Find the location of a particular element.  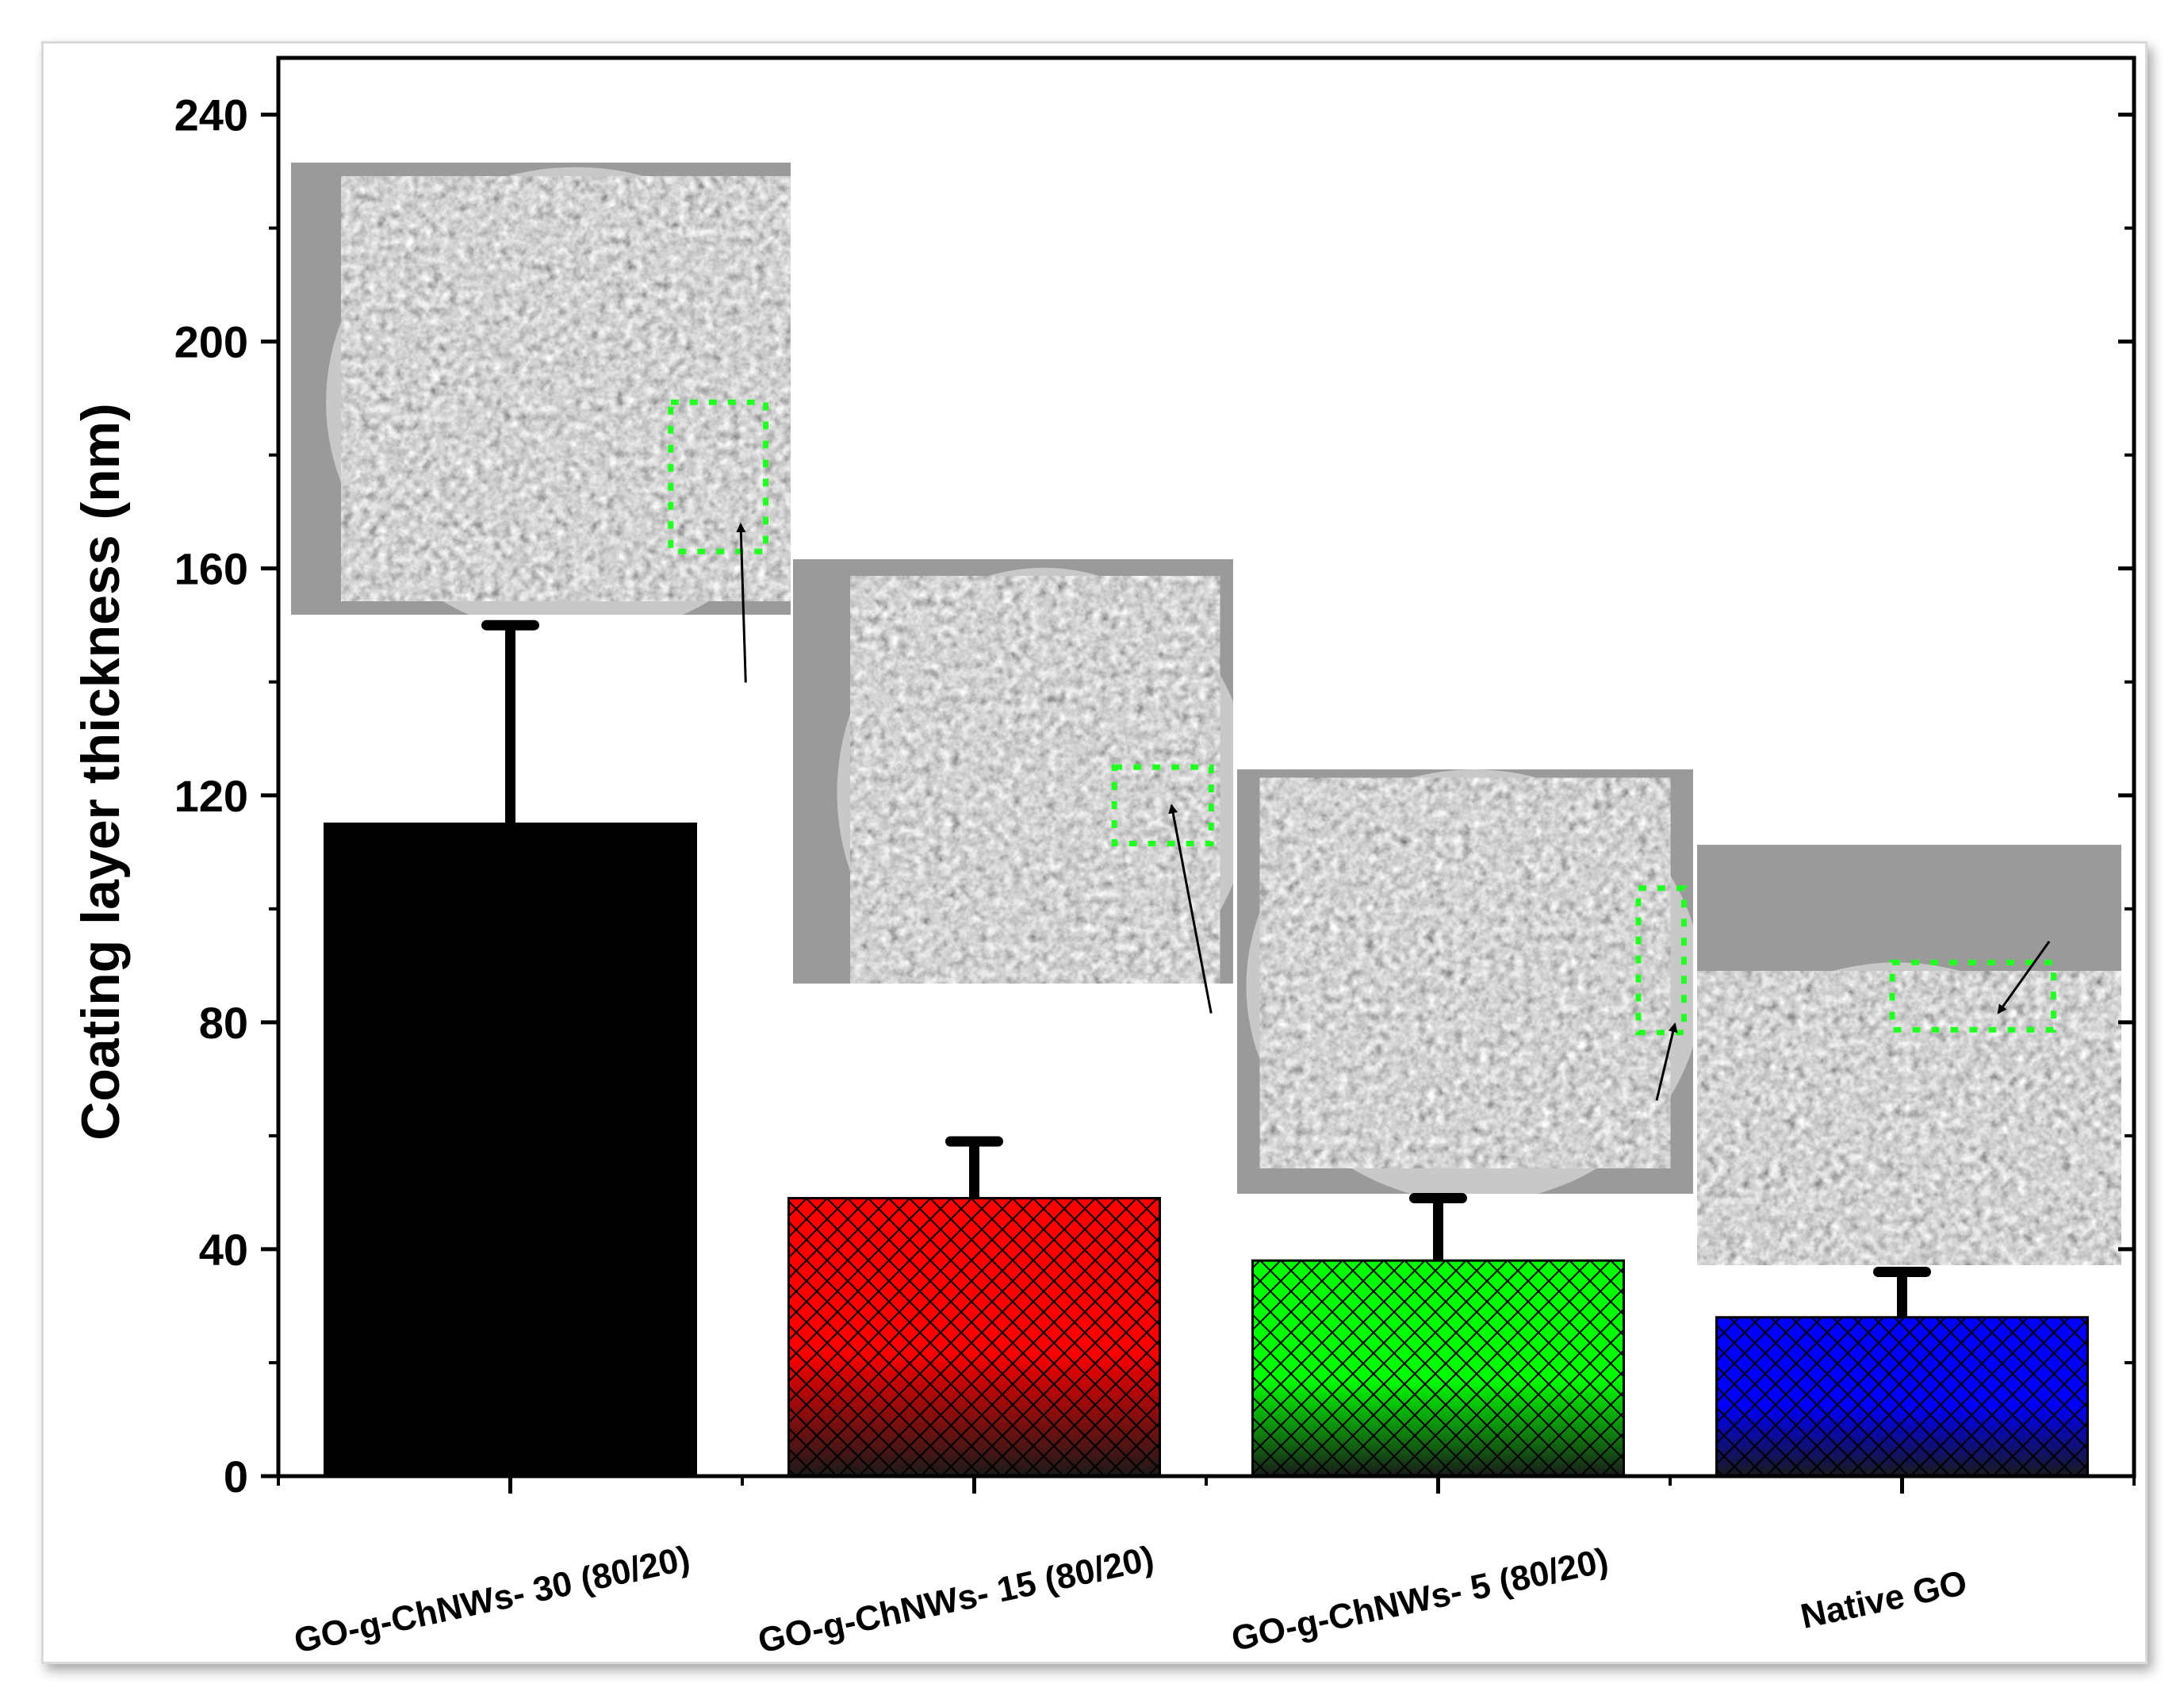

y-tick-label: 40 is located at coordinates (223, 1250).